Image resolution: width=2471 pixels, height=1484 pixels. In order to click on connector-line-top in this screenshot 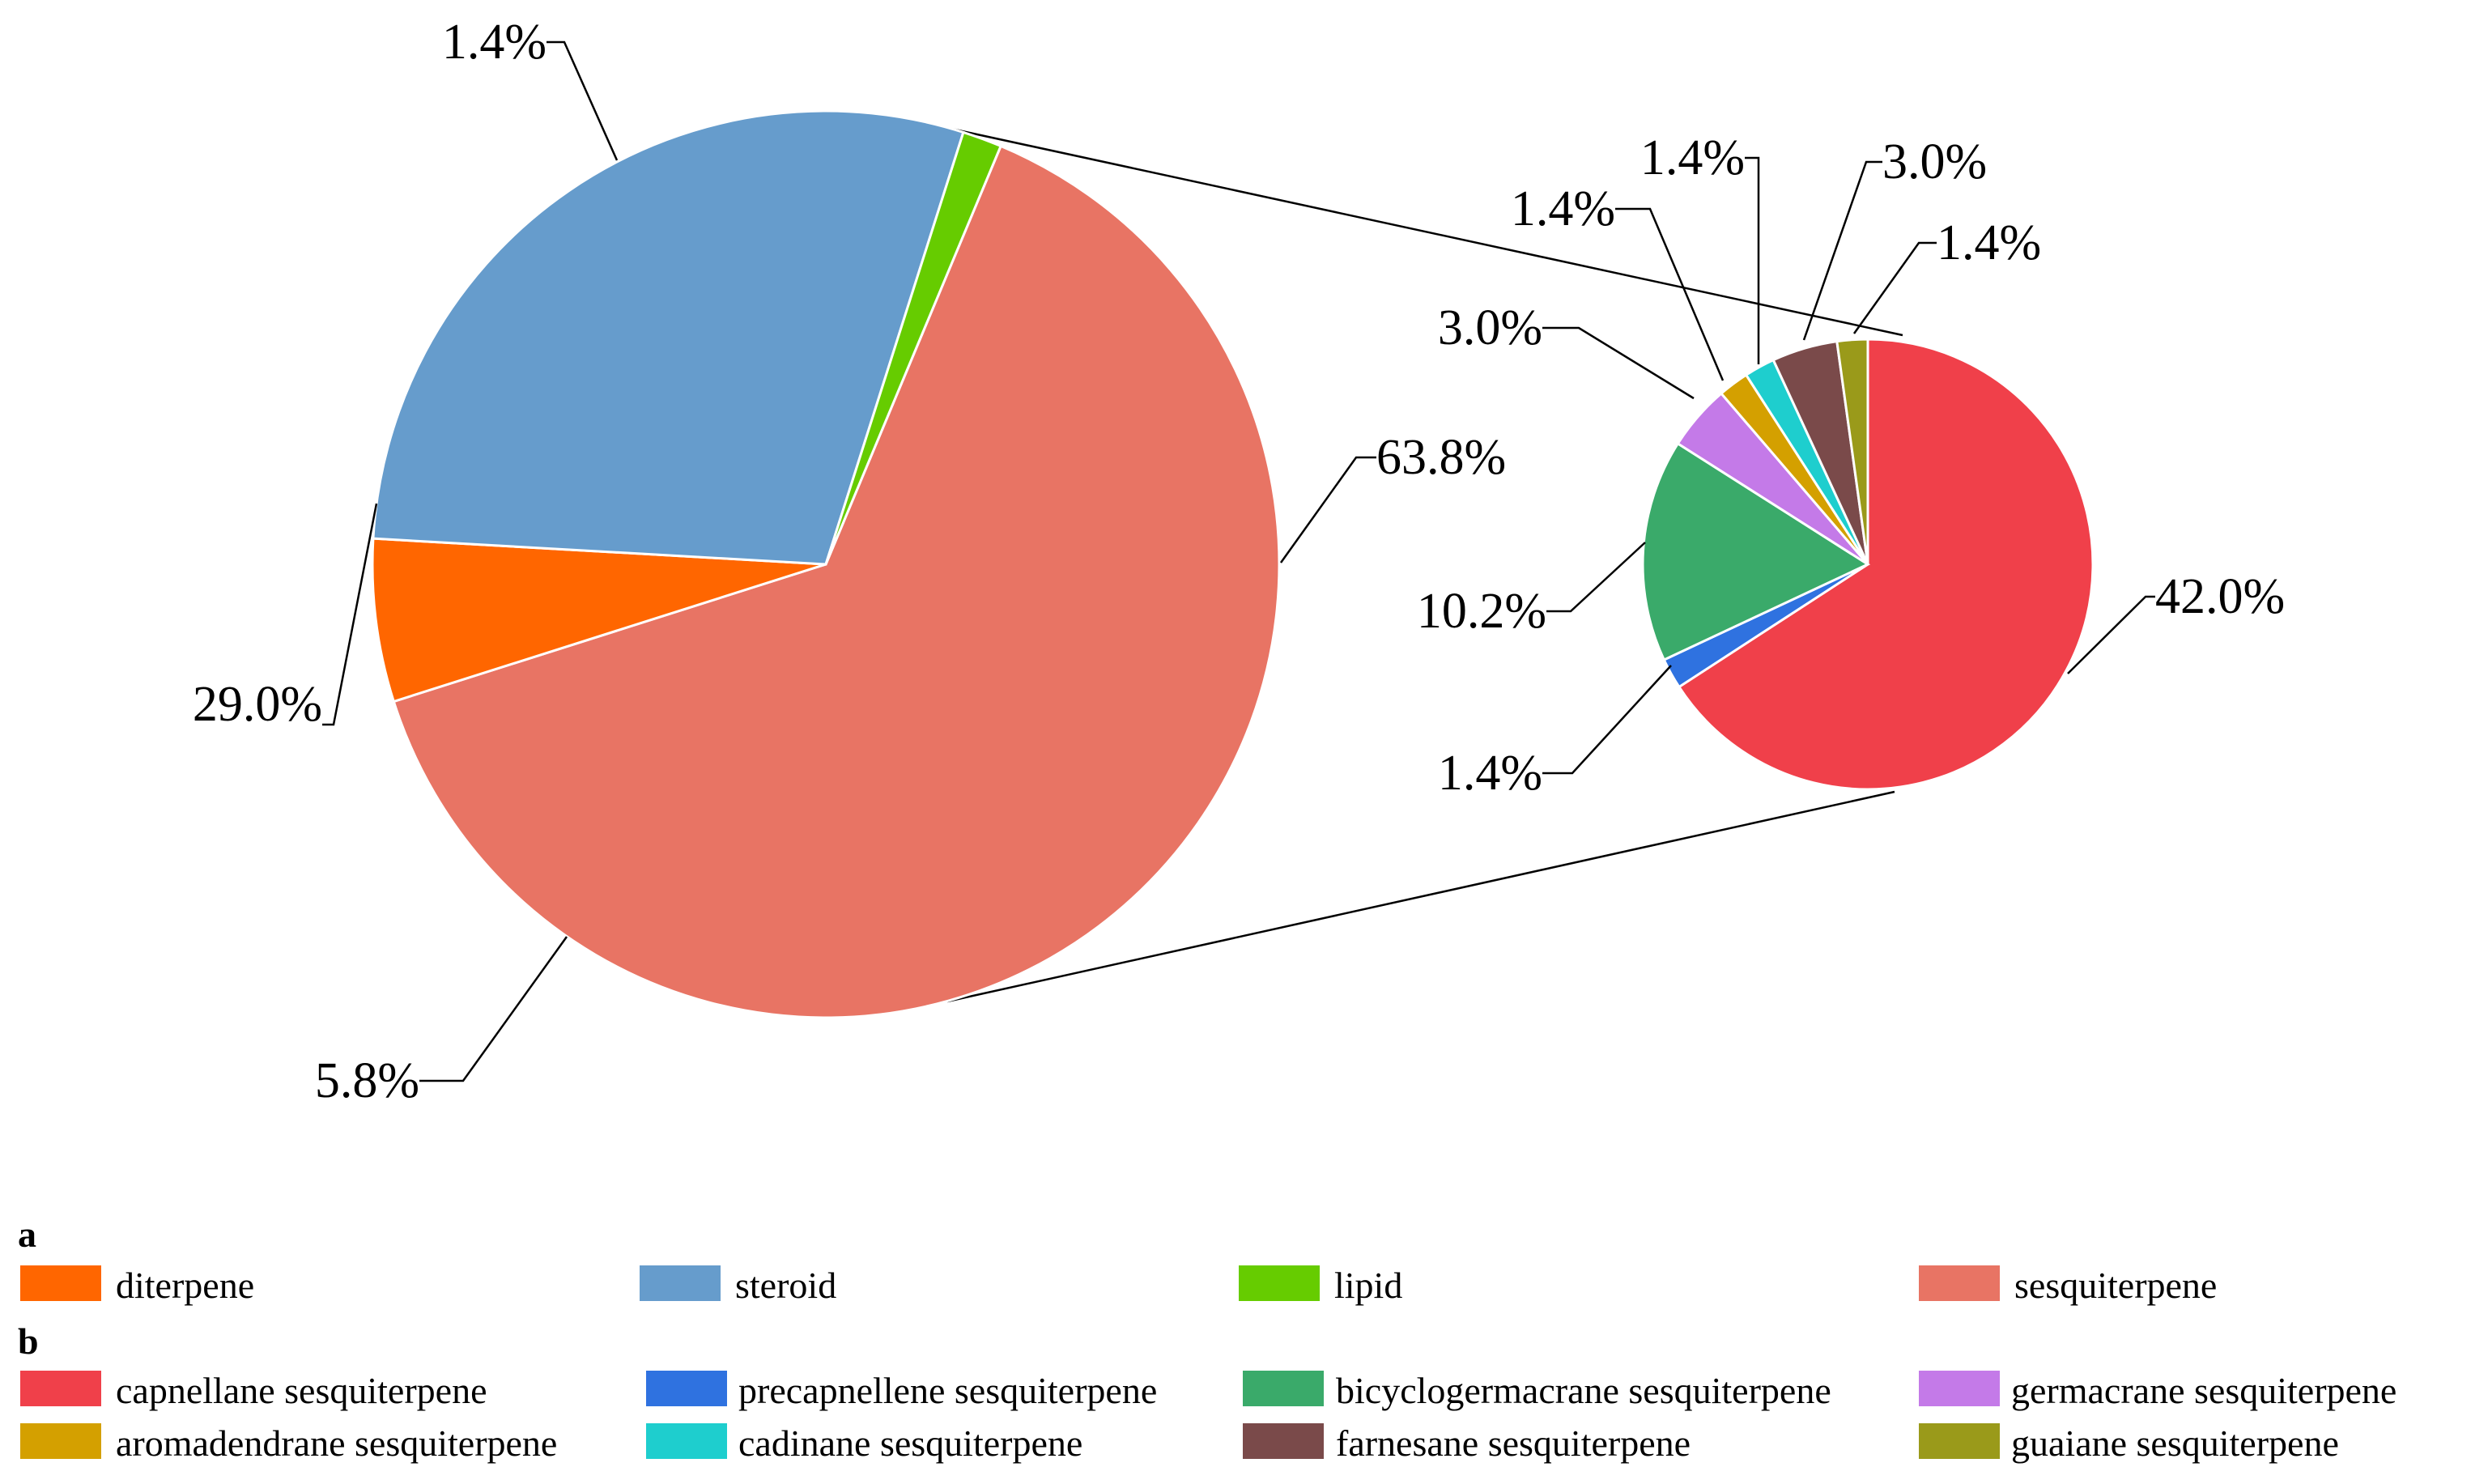, I will do `click(1424, 231)`.